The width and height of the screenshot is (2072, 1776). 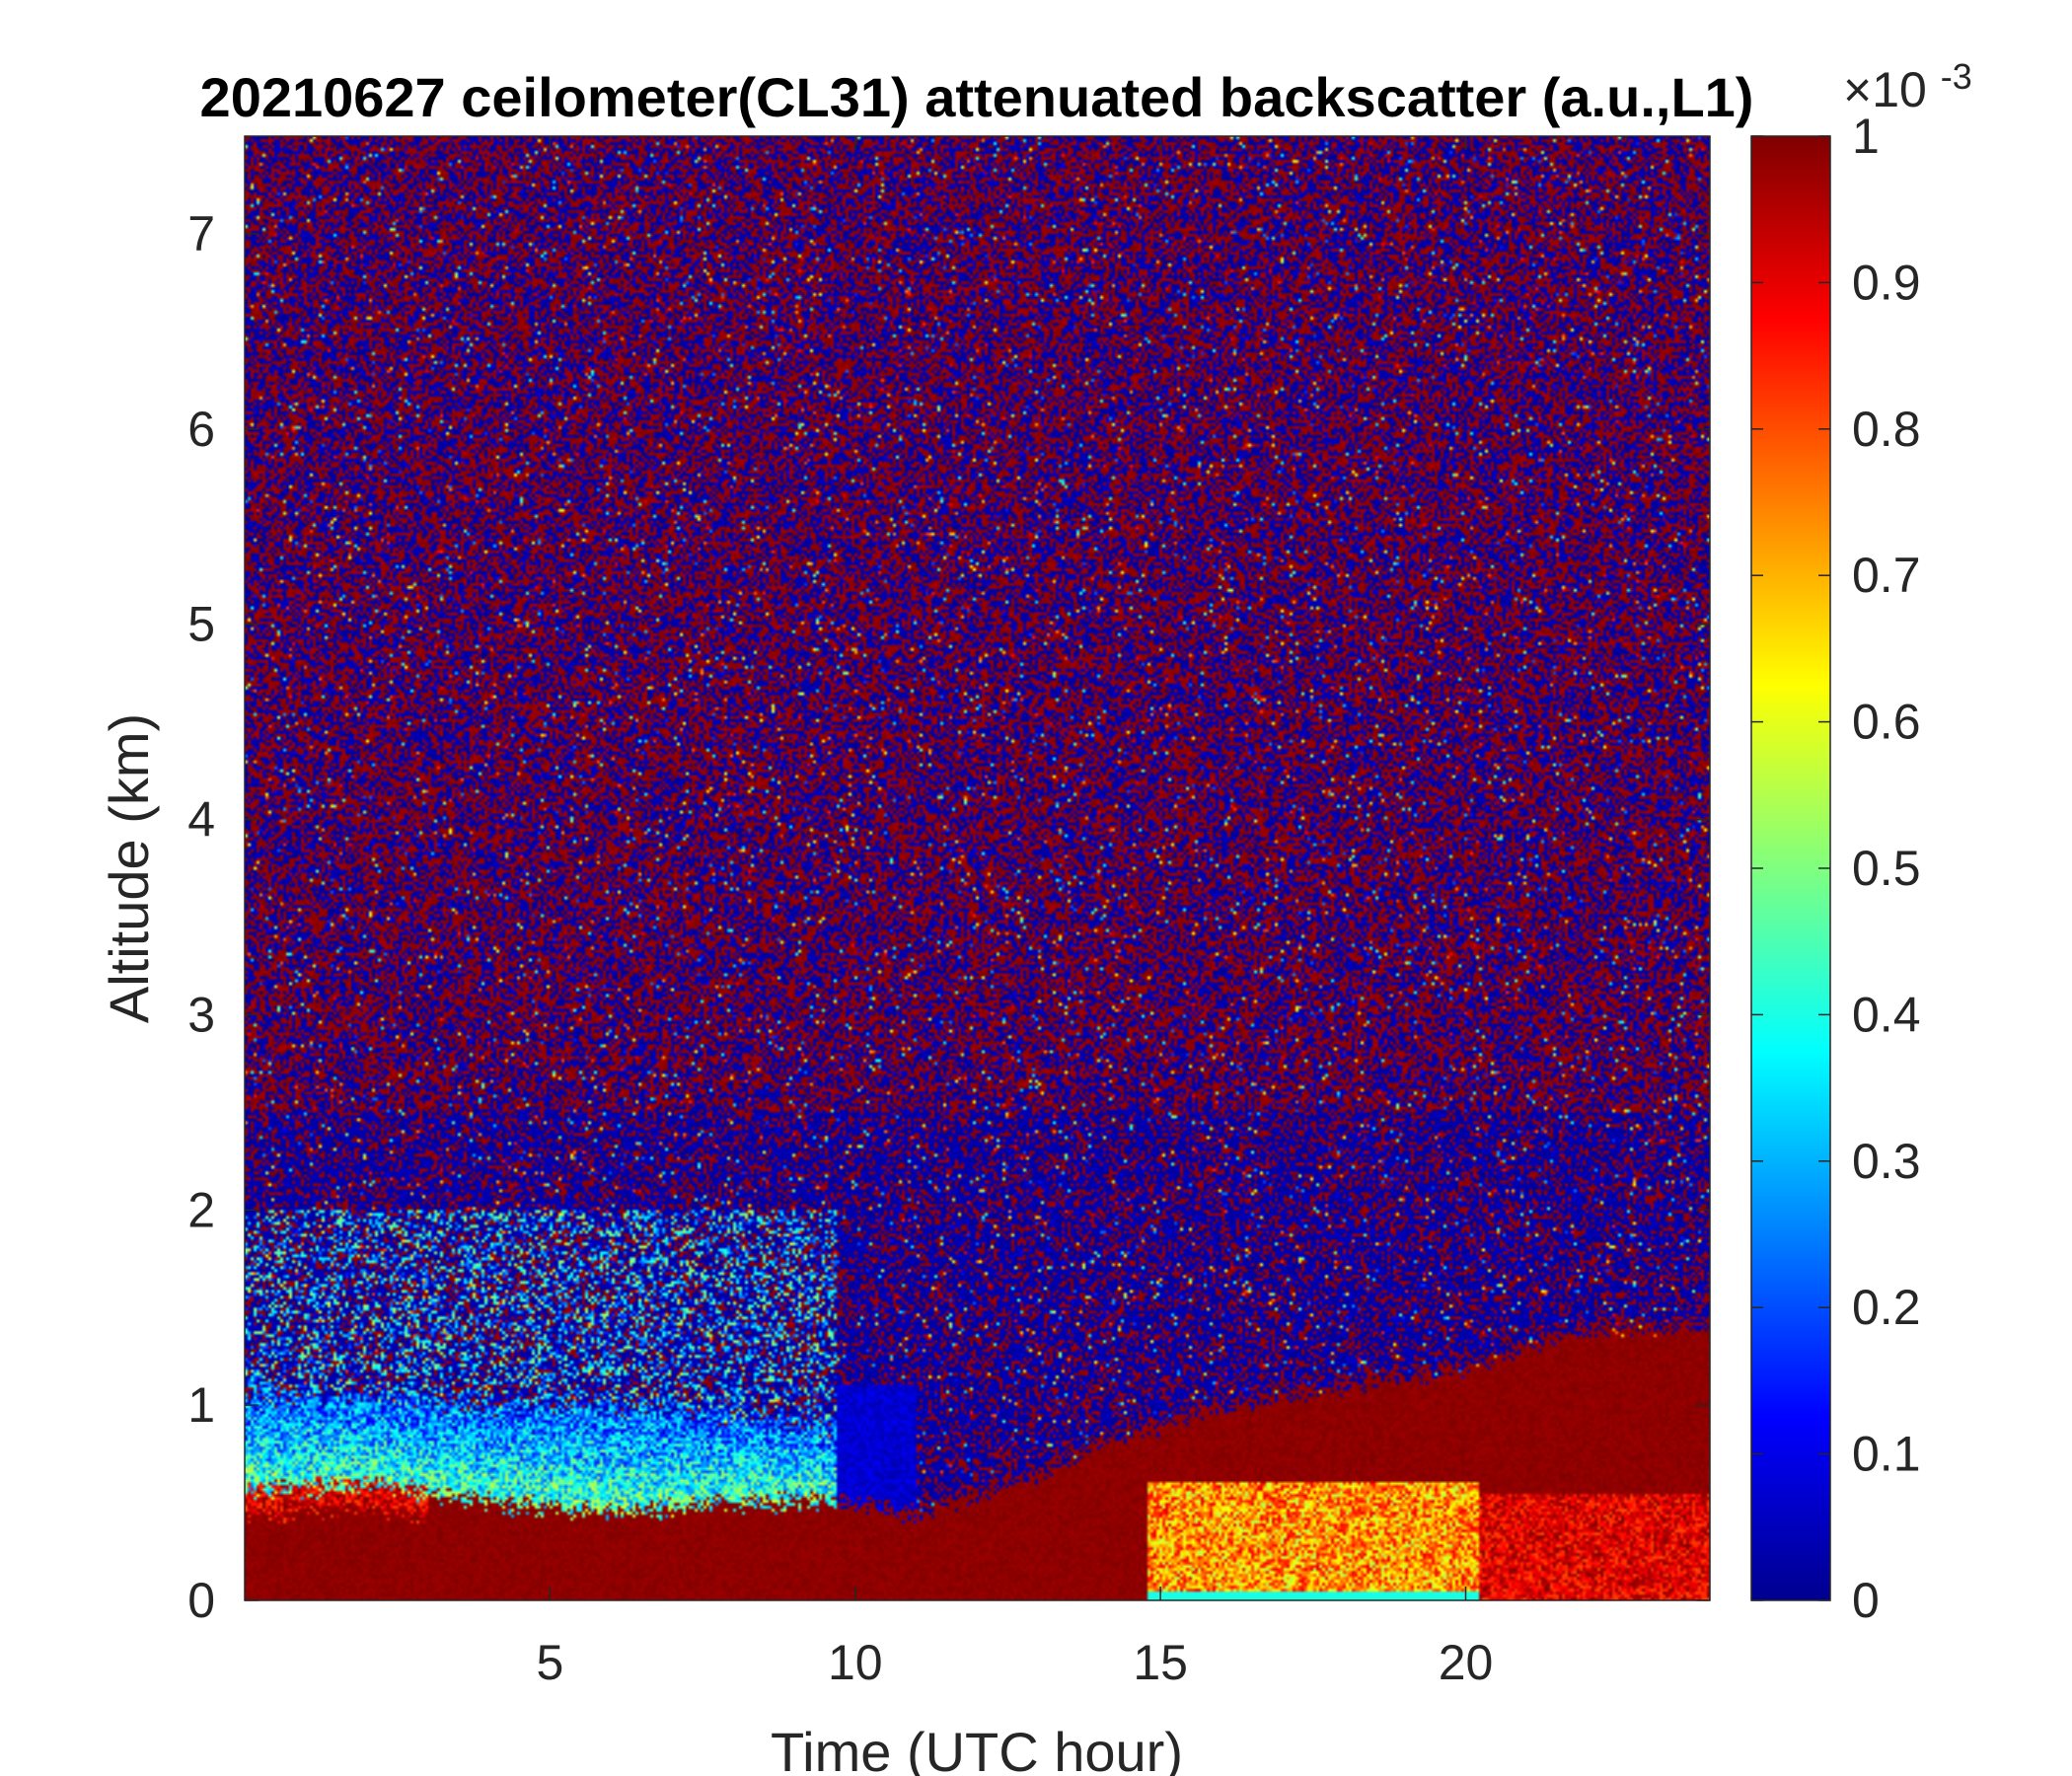 What do you see at coordinates (1160, 1662) in the screenshot?
I see `x-tick-label: 15` at bounding box center [1160, 1662].